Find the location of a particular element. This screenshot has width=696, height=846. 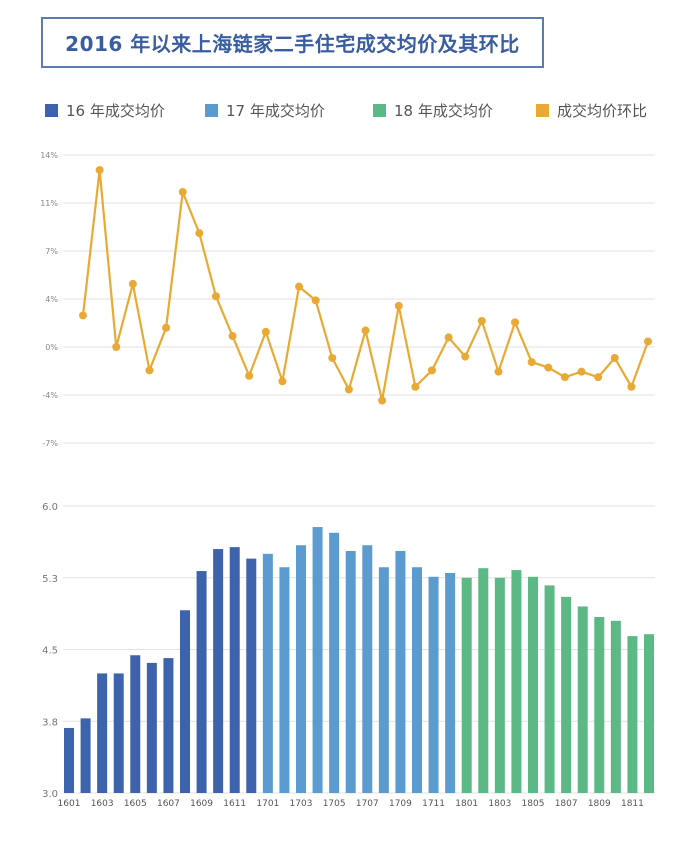

legend-item-mom: 成交均价环比 is located at coordinates (591, 110).